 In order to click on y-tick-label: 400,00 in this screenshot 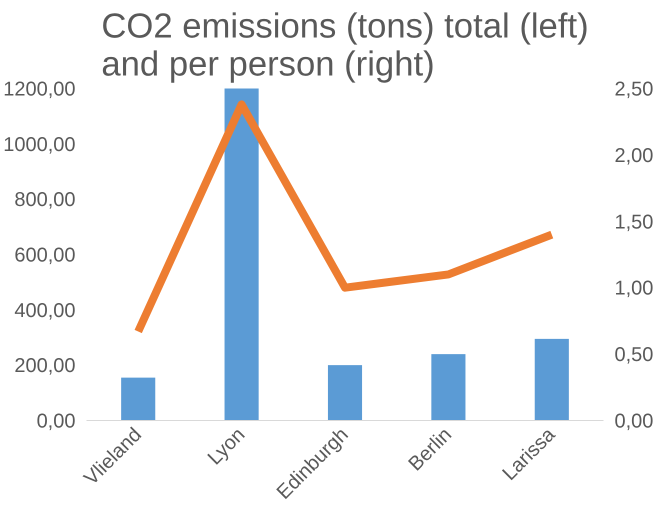, I will do `click(45, 311)`.